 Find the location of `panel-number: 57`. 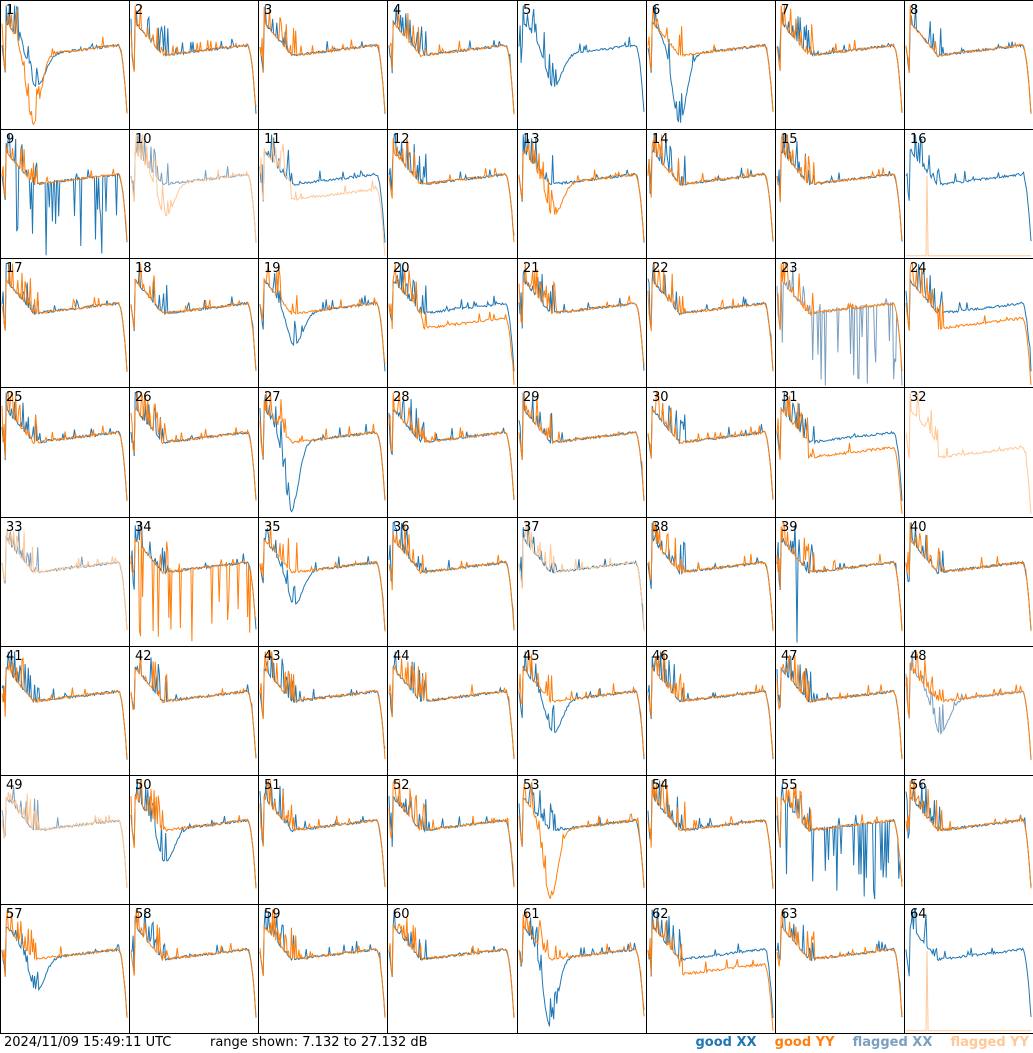

panel-number: 57 is located at coordinates (14, 914).